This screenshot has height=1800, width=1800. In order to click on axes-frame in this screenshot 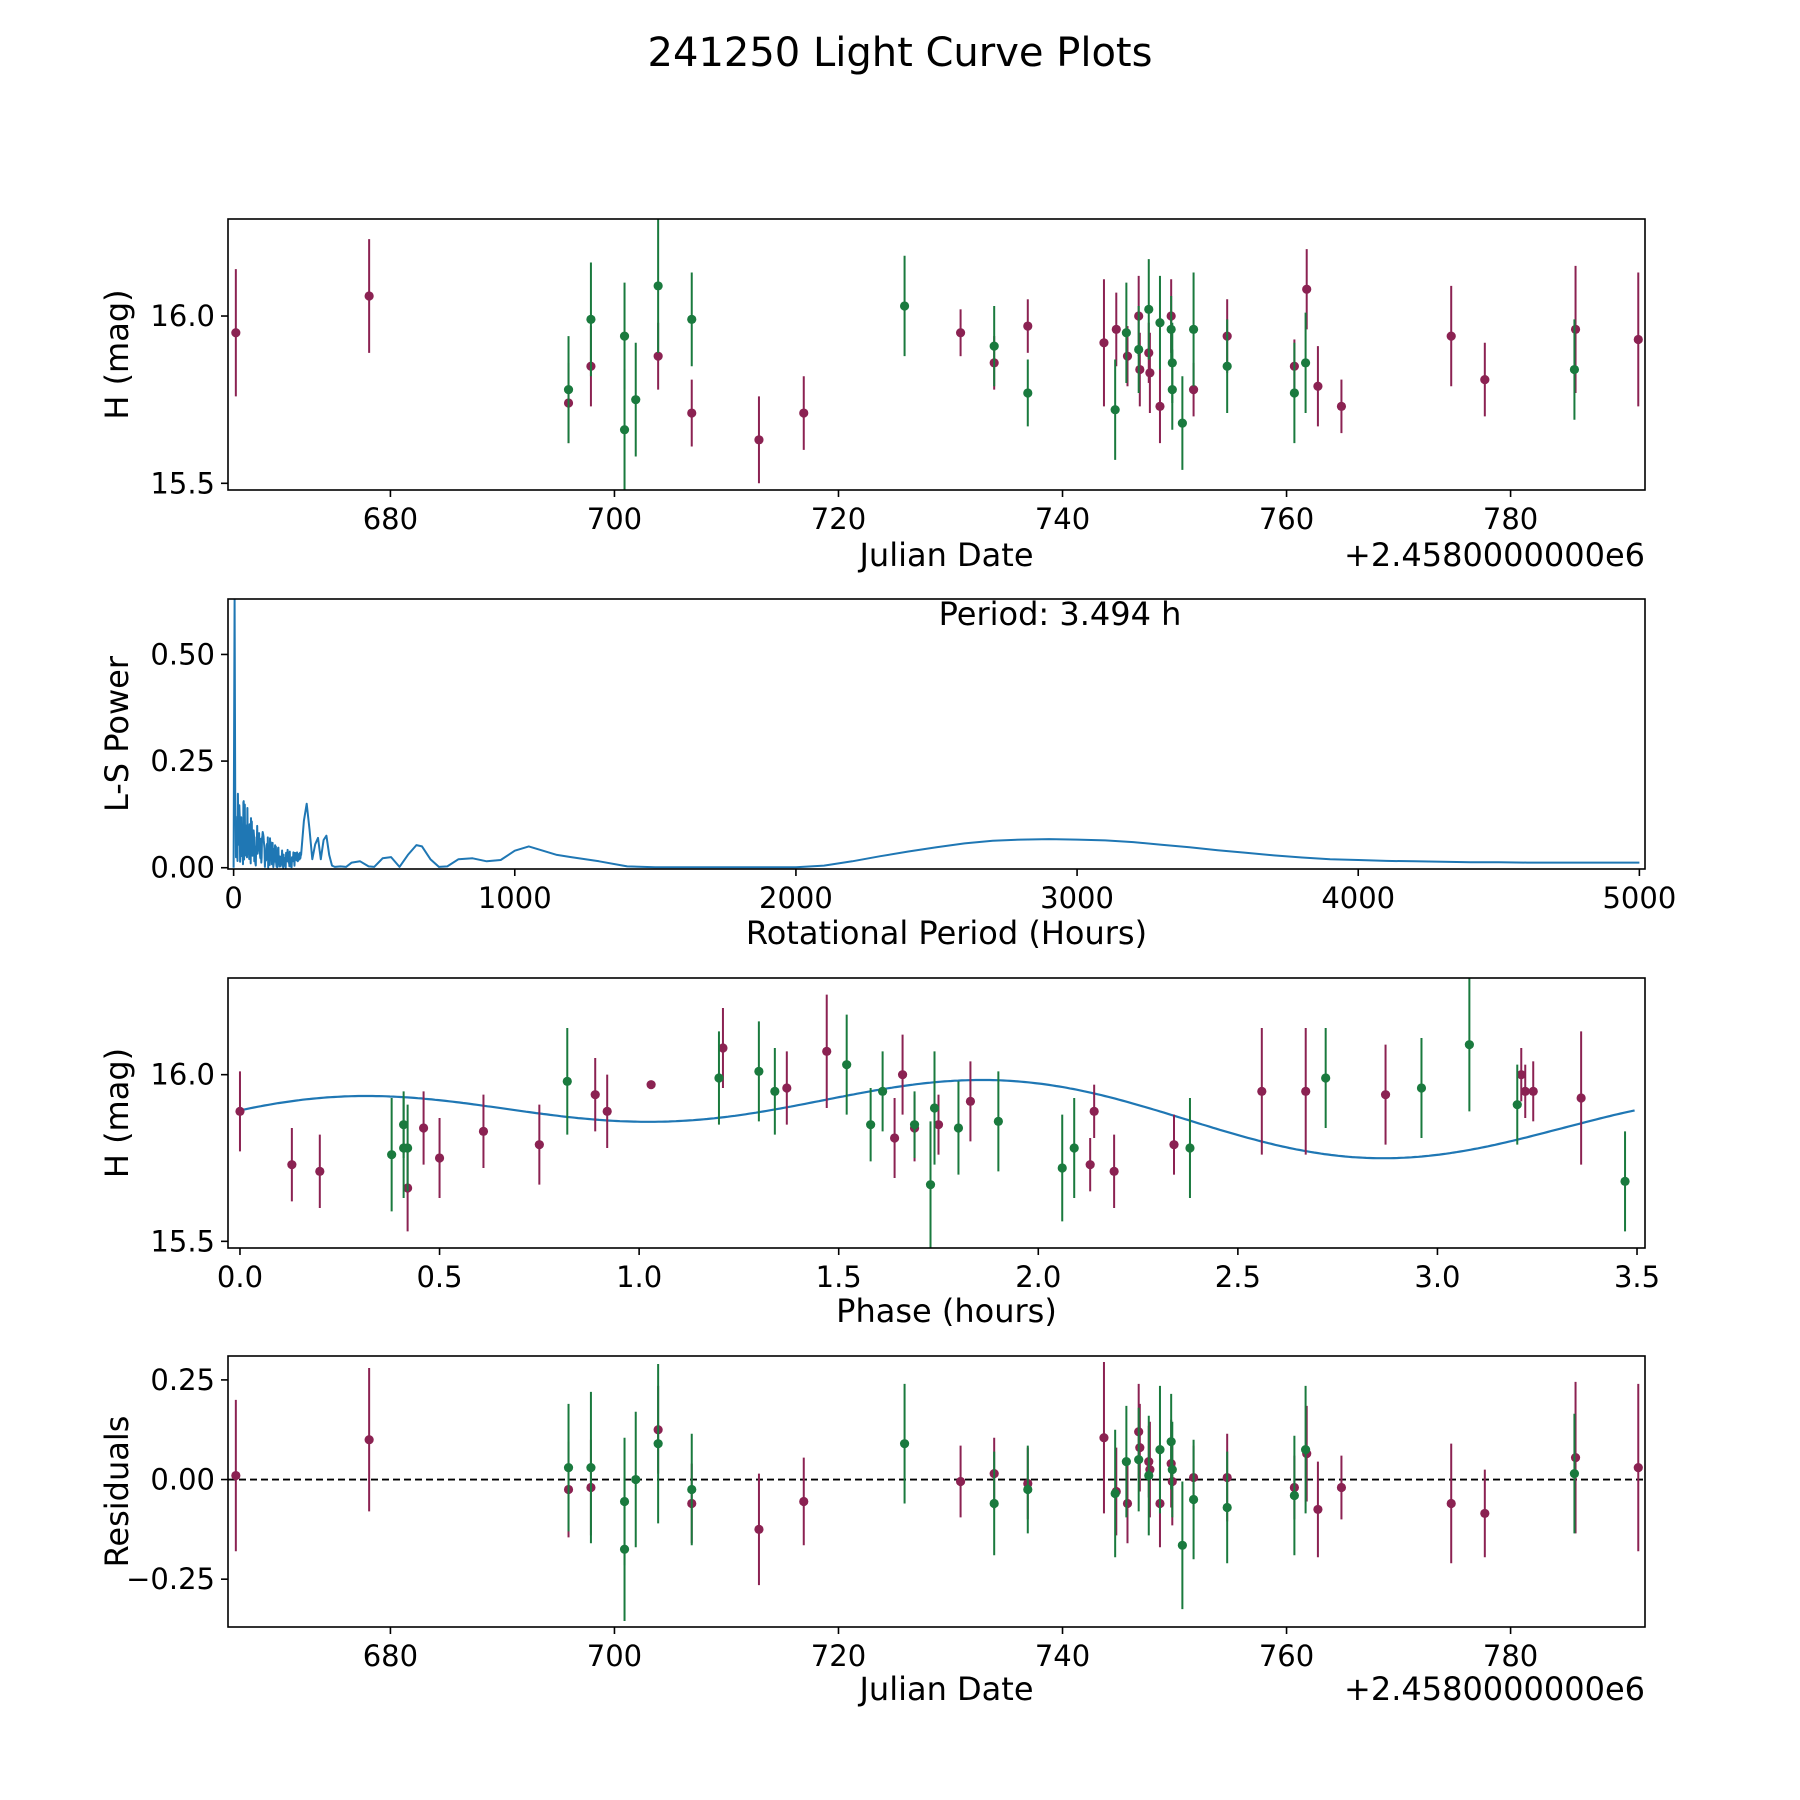, I will do `click(936, 354)`.